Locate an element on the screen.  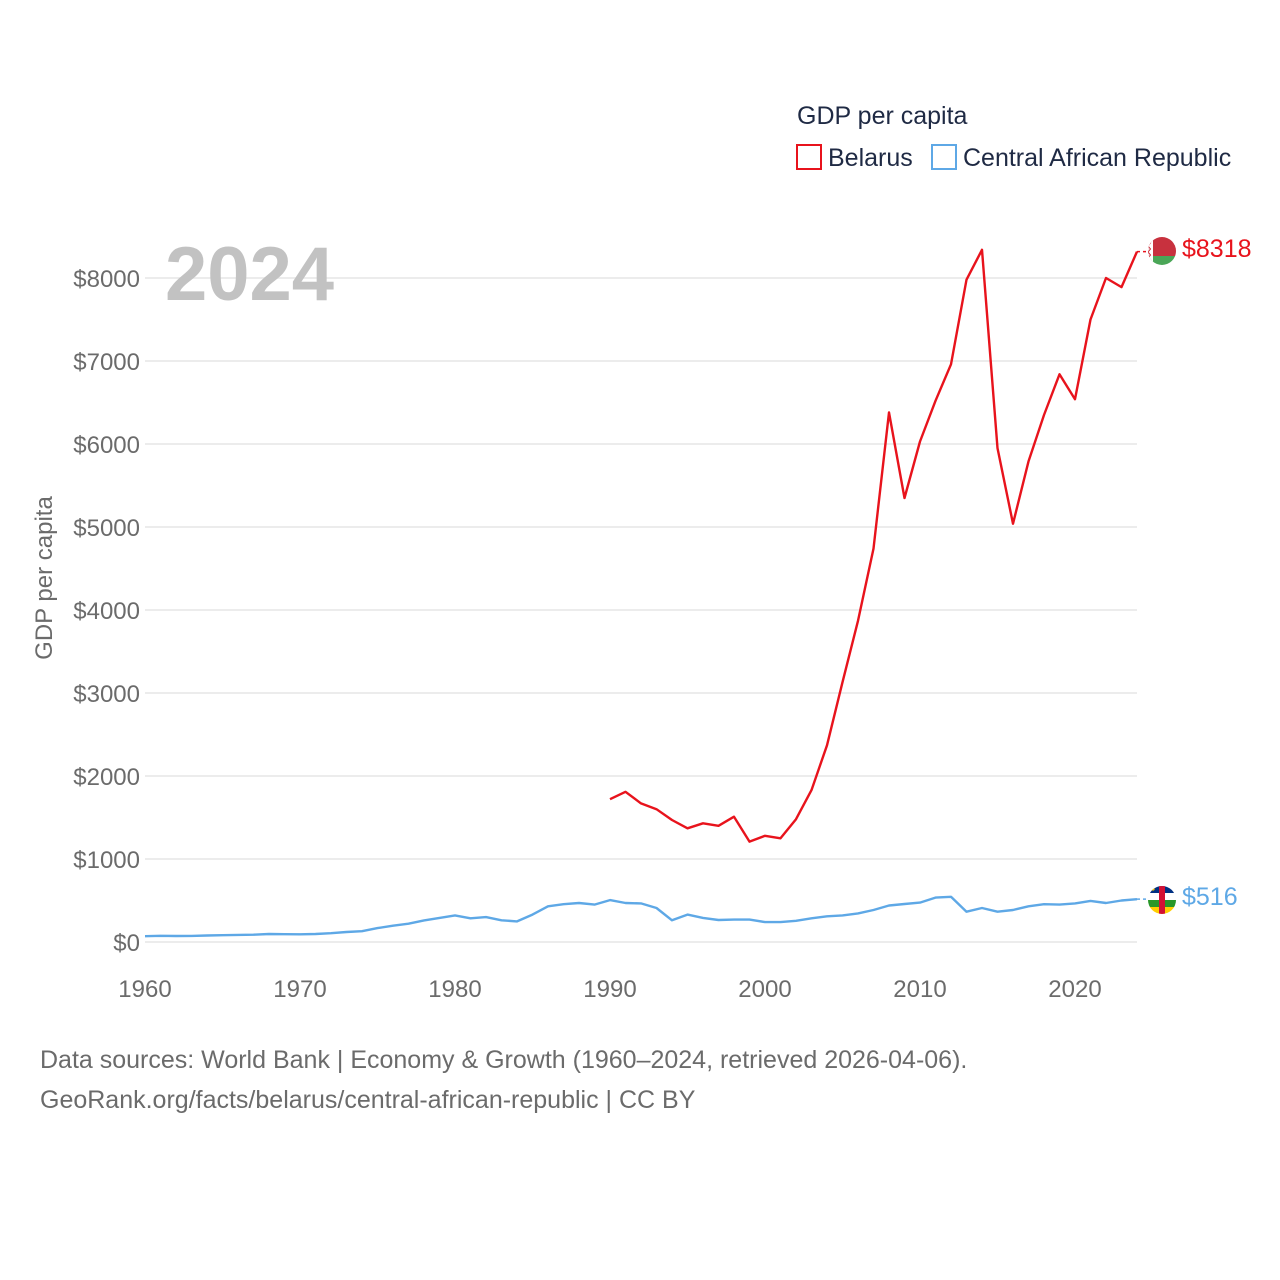
series-line-central-african-republic is located at coordinates (641, 916).